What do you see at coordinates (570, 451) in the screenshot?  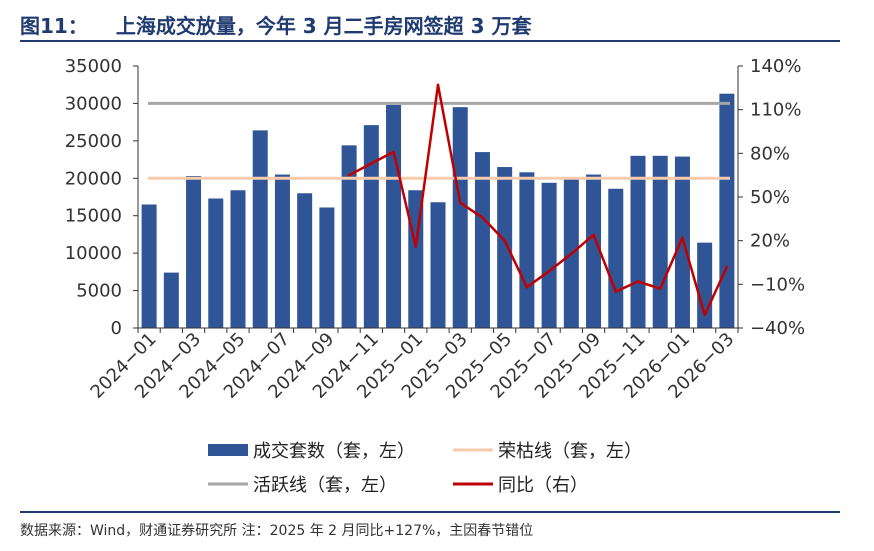 I see `legend-prosperity-label: 荣枯线（套，左）` at bounding box center [570, 451].